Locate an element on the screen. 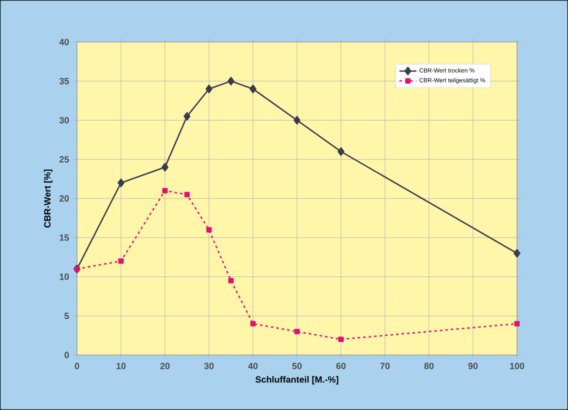 The image size is (568, 410). x-tick-label: 50 is located at coordinates (297, 366).